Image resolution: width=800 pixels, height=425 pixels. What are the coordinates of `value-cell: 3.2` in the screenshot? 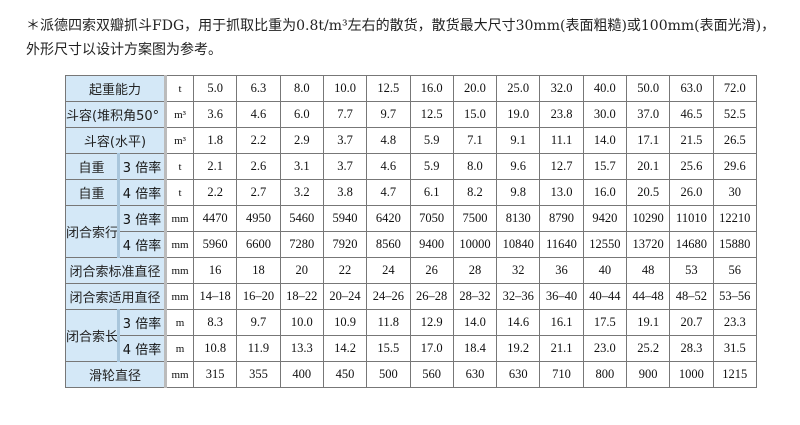 It's located at (301, 192).